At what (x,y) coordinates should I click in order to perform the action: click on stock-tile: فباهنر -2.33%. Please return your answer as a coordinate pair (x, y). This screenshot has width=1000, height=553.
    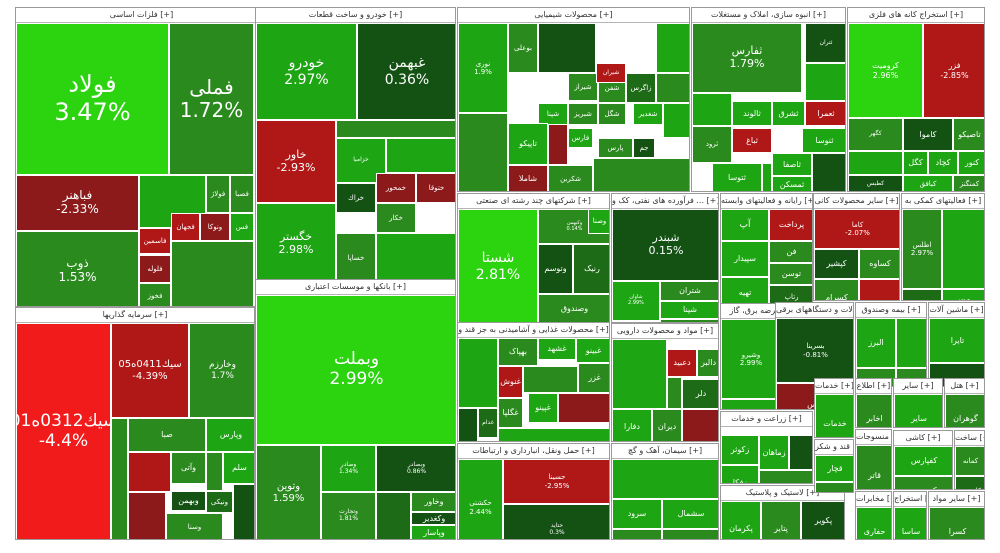
    Looking at the image, I should click on (77, 203).